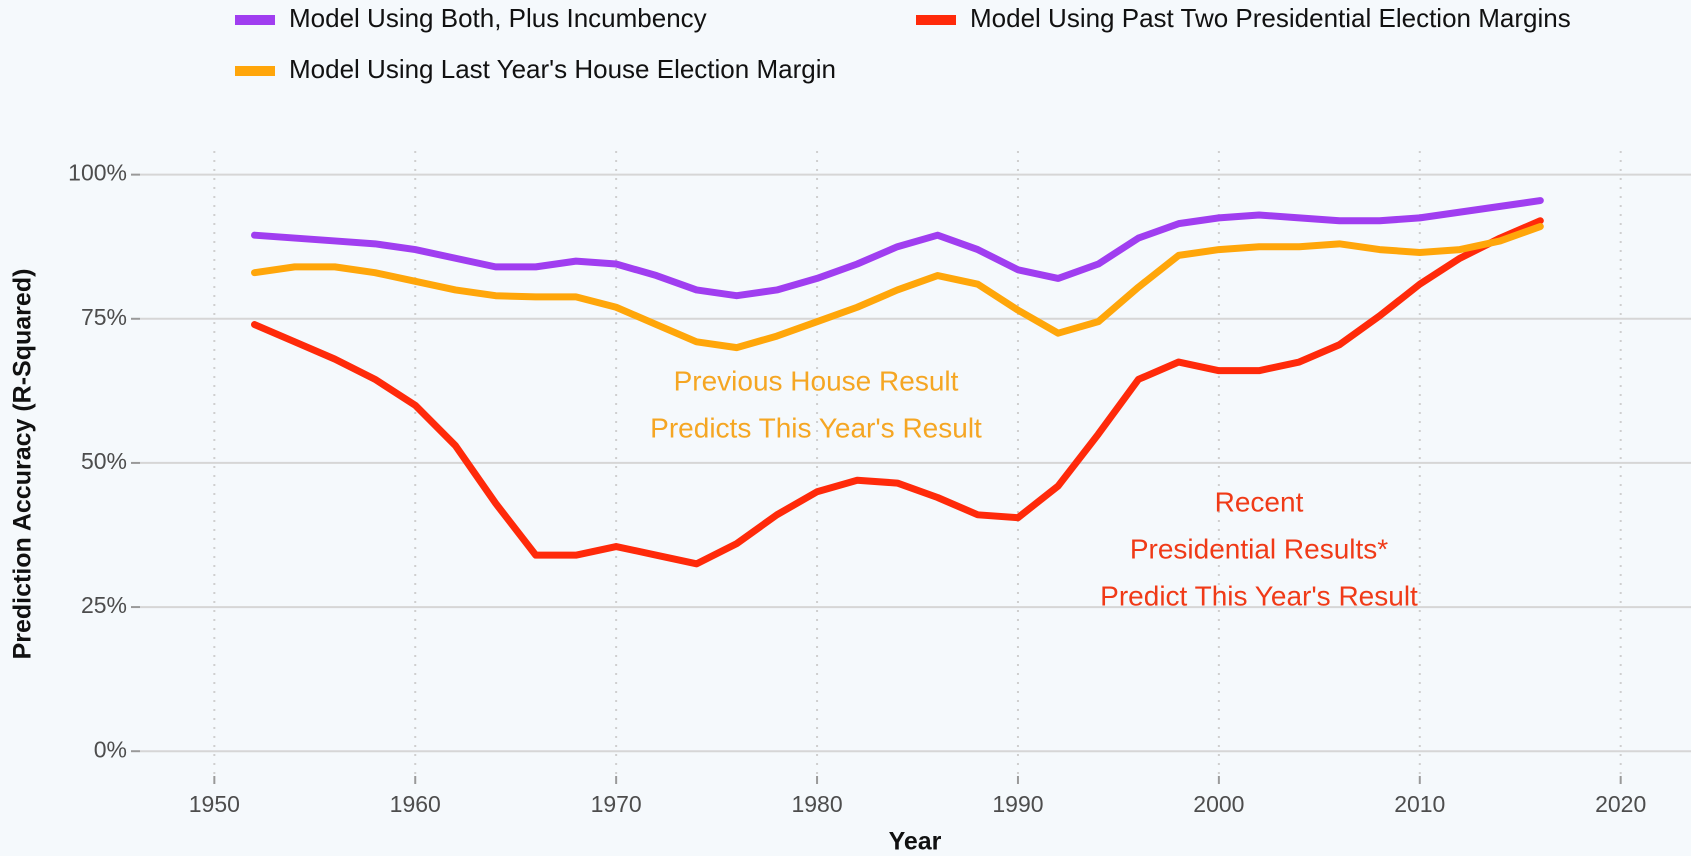 This screenshot has width=1691, height=856. What do you see at coordinates (1259, 595) in the screenshot?
I see `annotation: Predict This Year's Result` at bounding box center [1259, 595].